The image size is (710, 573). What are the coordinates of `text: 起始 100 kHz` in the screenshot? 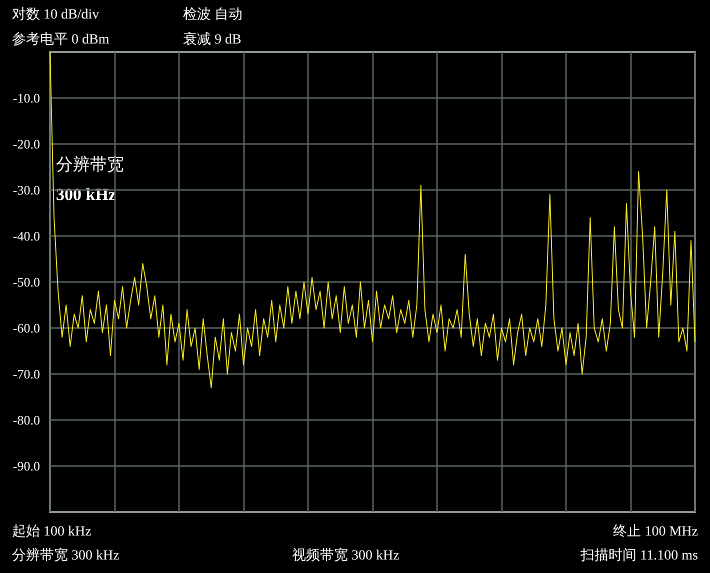 It's located at (52, 532).